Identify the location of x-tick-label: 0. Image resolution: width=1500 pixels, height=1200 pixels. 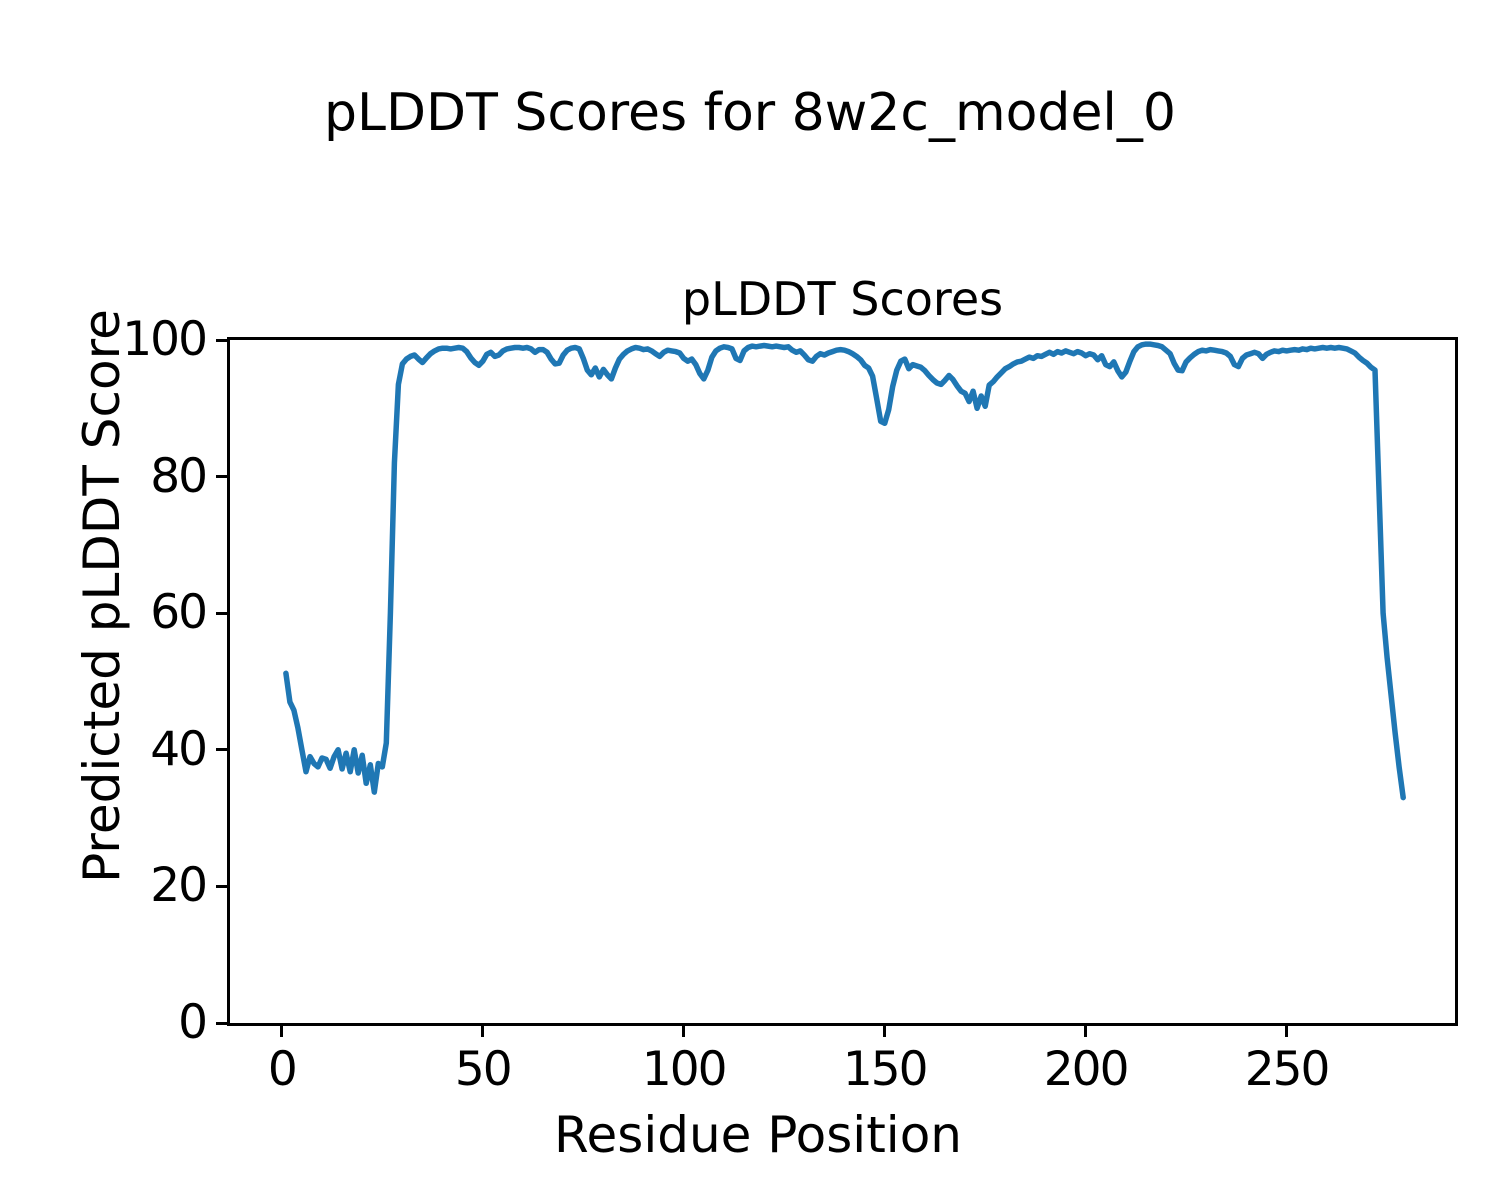
(282, 1069).